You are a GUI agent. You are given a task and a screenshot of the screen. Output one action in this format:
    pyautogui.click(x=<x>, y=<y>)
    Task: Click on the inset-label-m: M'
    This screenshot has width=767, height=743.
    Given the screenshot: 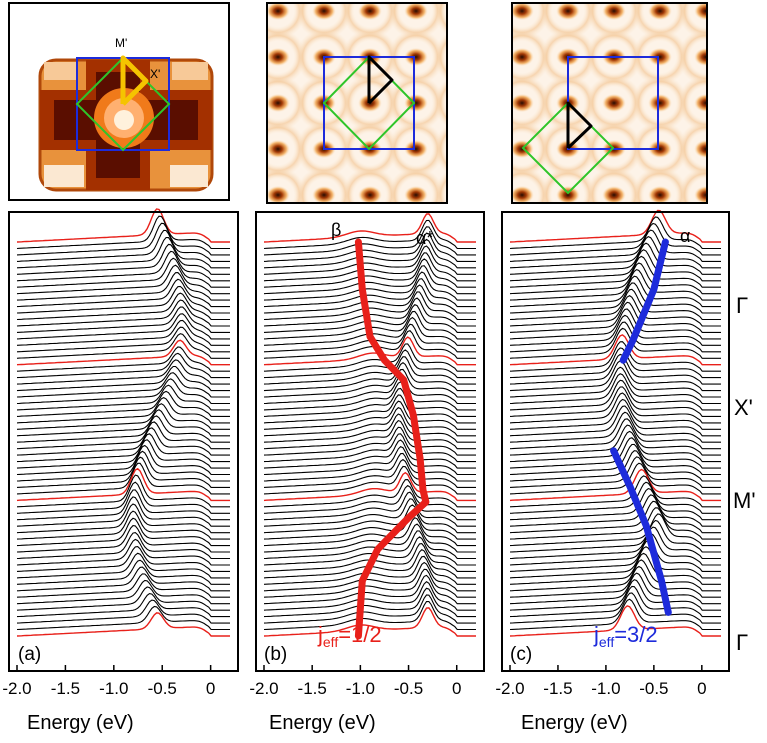 What is the action you would take?
    pyautogui.click(x=121, y=43)
    